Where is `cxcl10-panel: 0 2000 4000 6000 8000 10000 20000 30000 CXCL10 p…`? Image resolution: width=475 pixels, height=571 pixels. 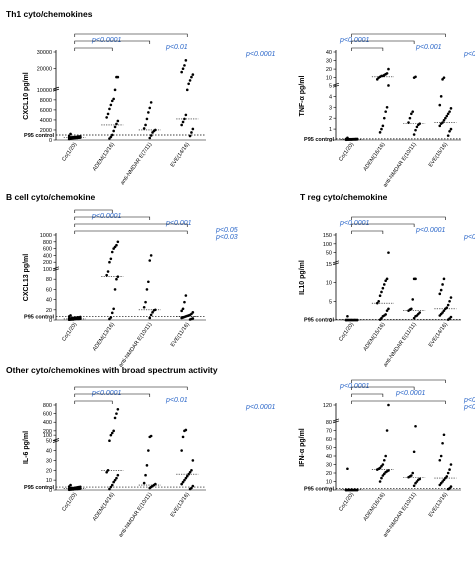
cxcl10-panel: 0 2000 4000 6000 8000 10000 20000 30000 CXCL10 p… is located at coordinates (149, 109).